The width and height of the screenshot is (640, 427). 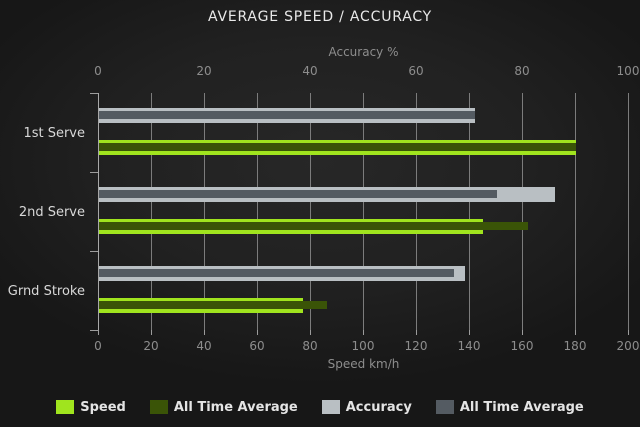 I want to click on bottom-tick-label: 180, so click(x=575, y=346).